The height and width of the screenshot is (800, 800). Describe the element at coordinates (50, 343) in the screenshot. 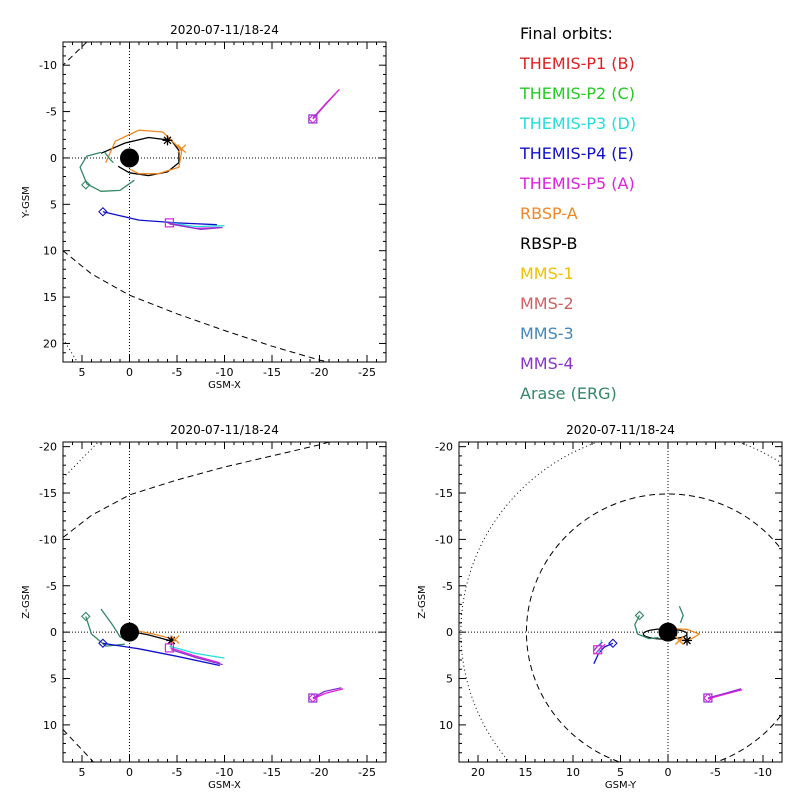

I see `y-tick-label: 20` at that location.